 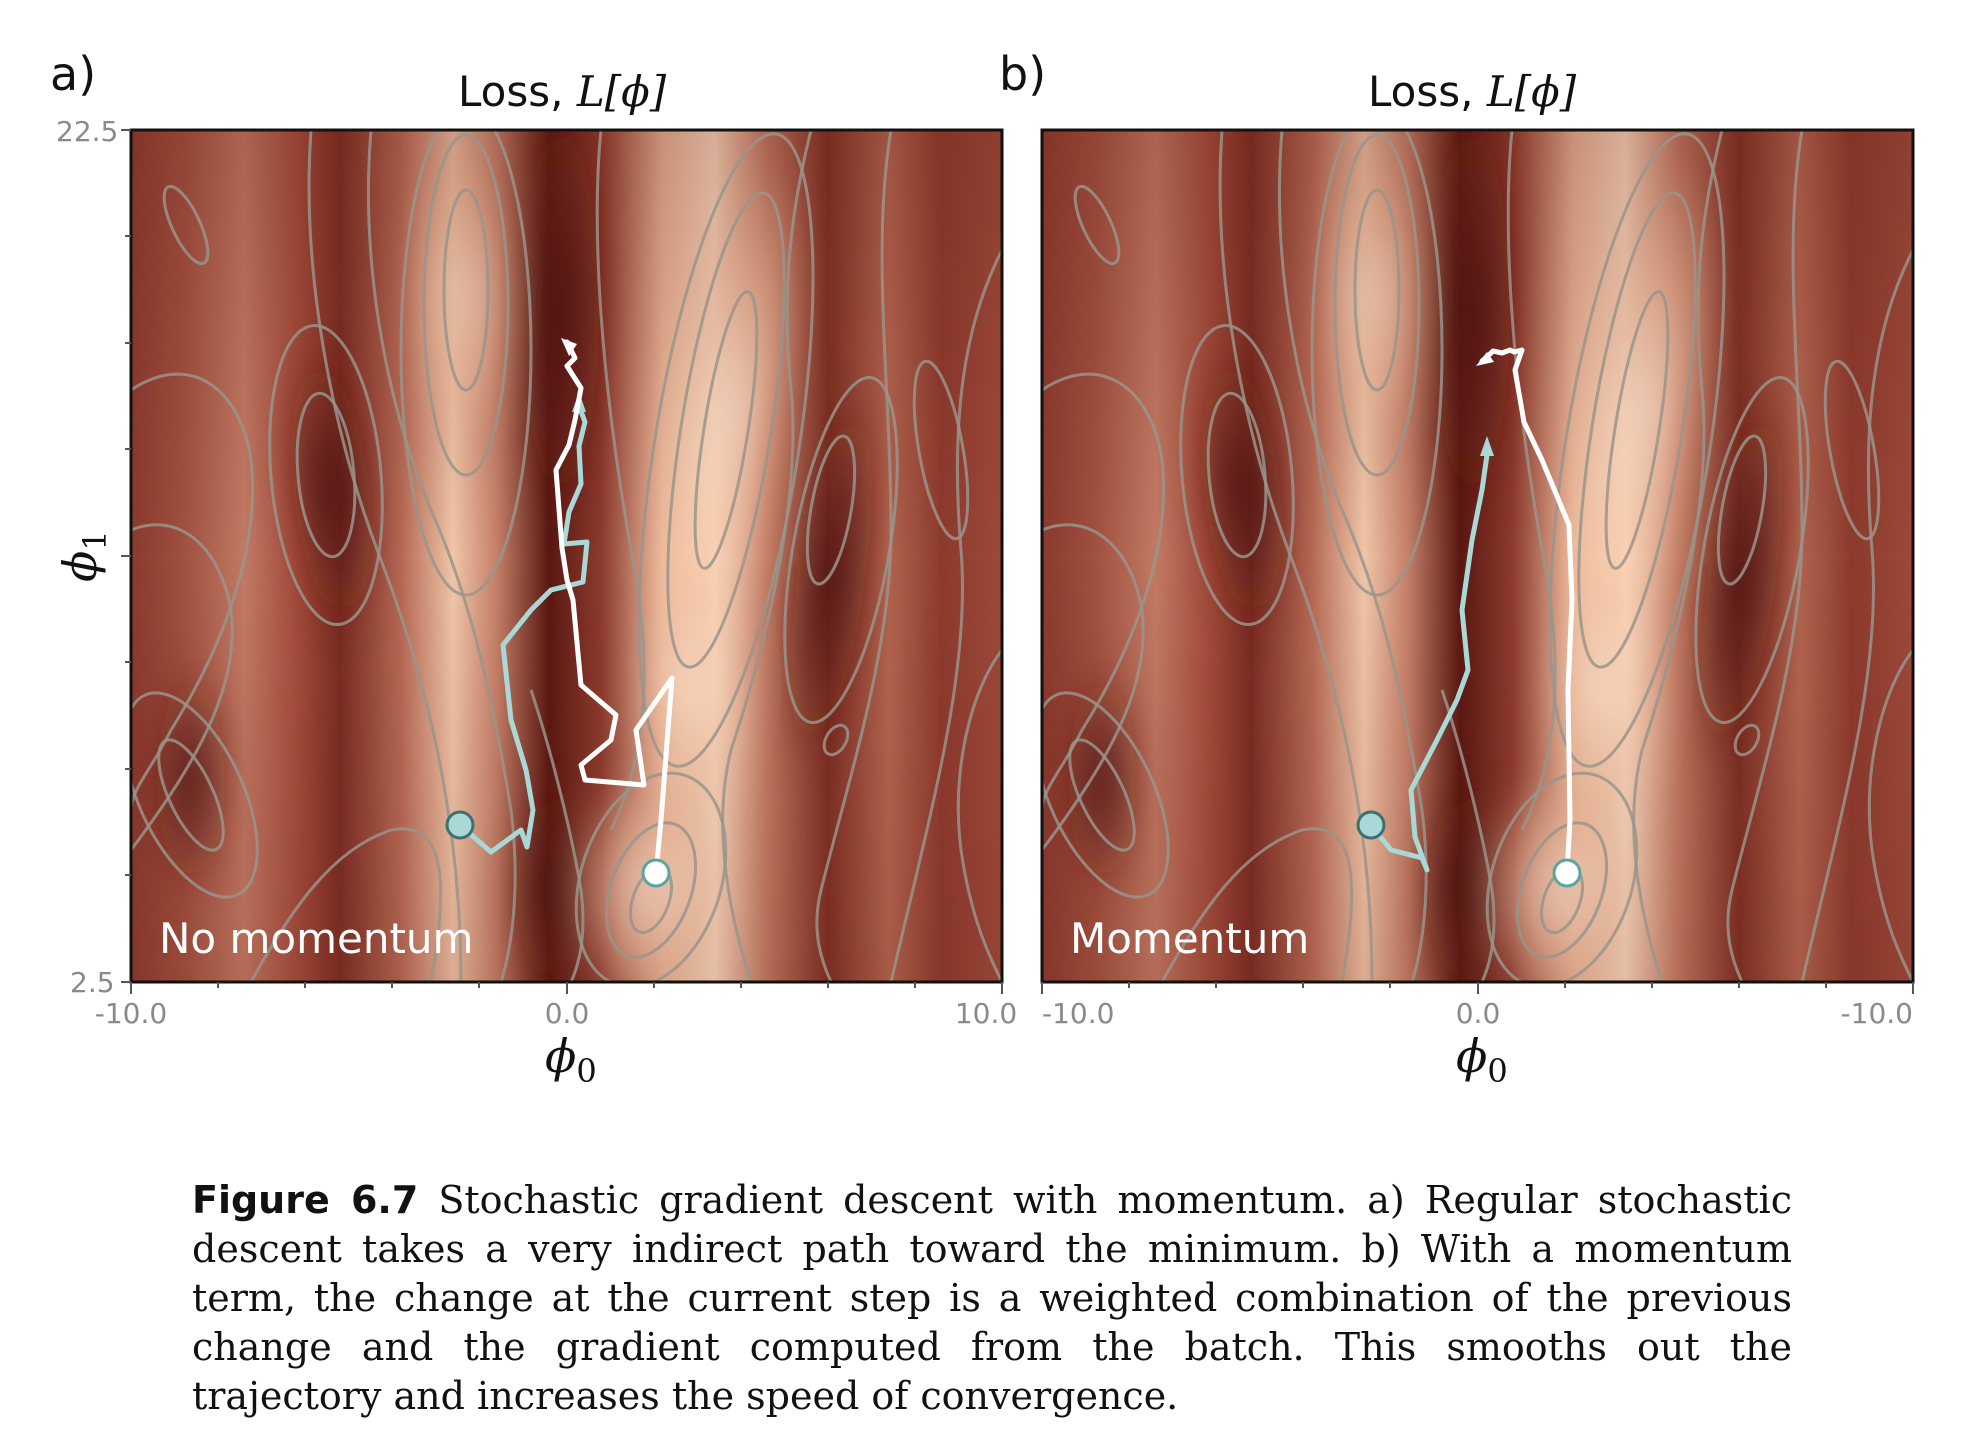 I want to click on y-tick-label-bottom: 2.5, so click(x=92, y=982).